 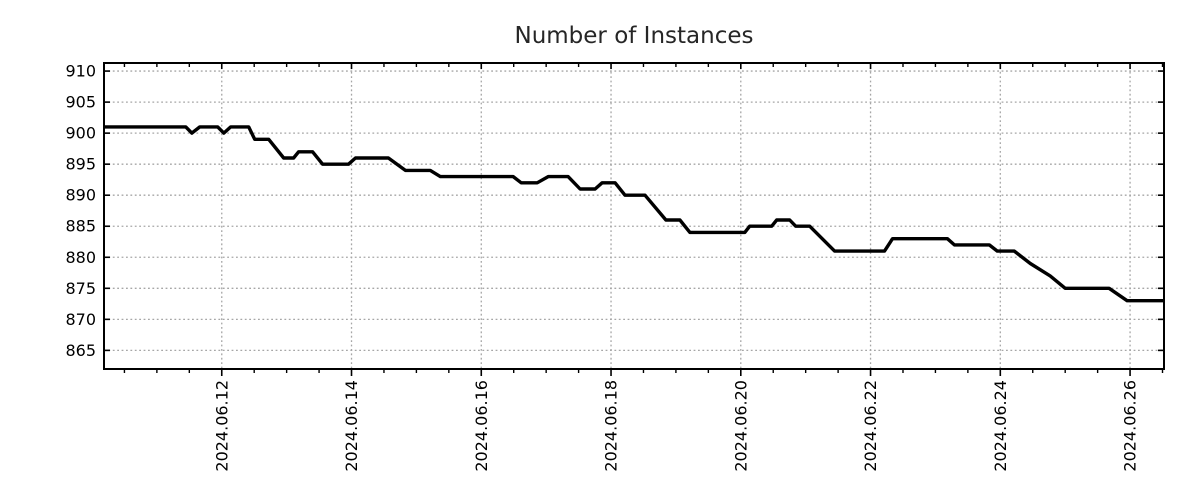 I want to click on y-tick-label: 870, so click(x=80, y=319).